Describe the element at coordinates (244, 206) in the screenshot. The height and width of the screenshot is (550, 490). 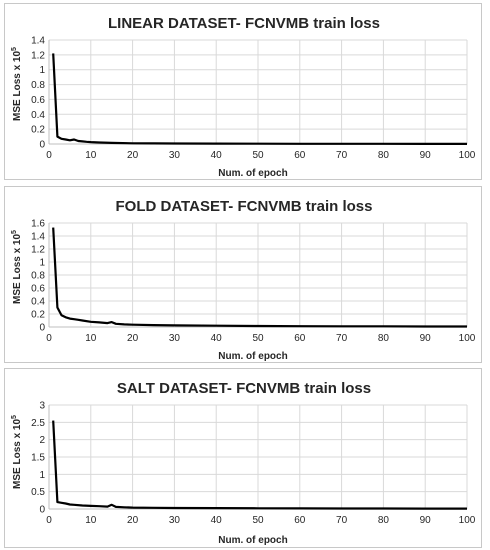
I see `chart-title: FOLD DATASET- FCNVMB train loss` at that location.